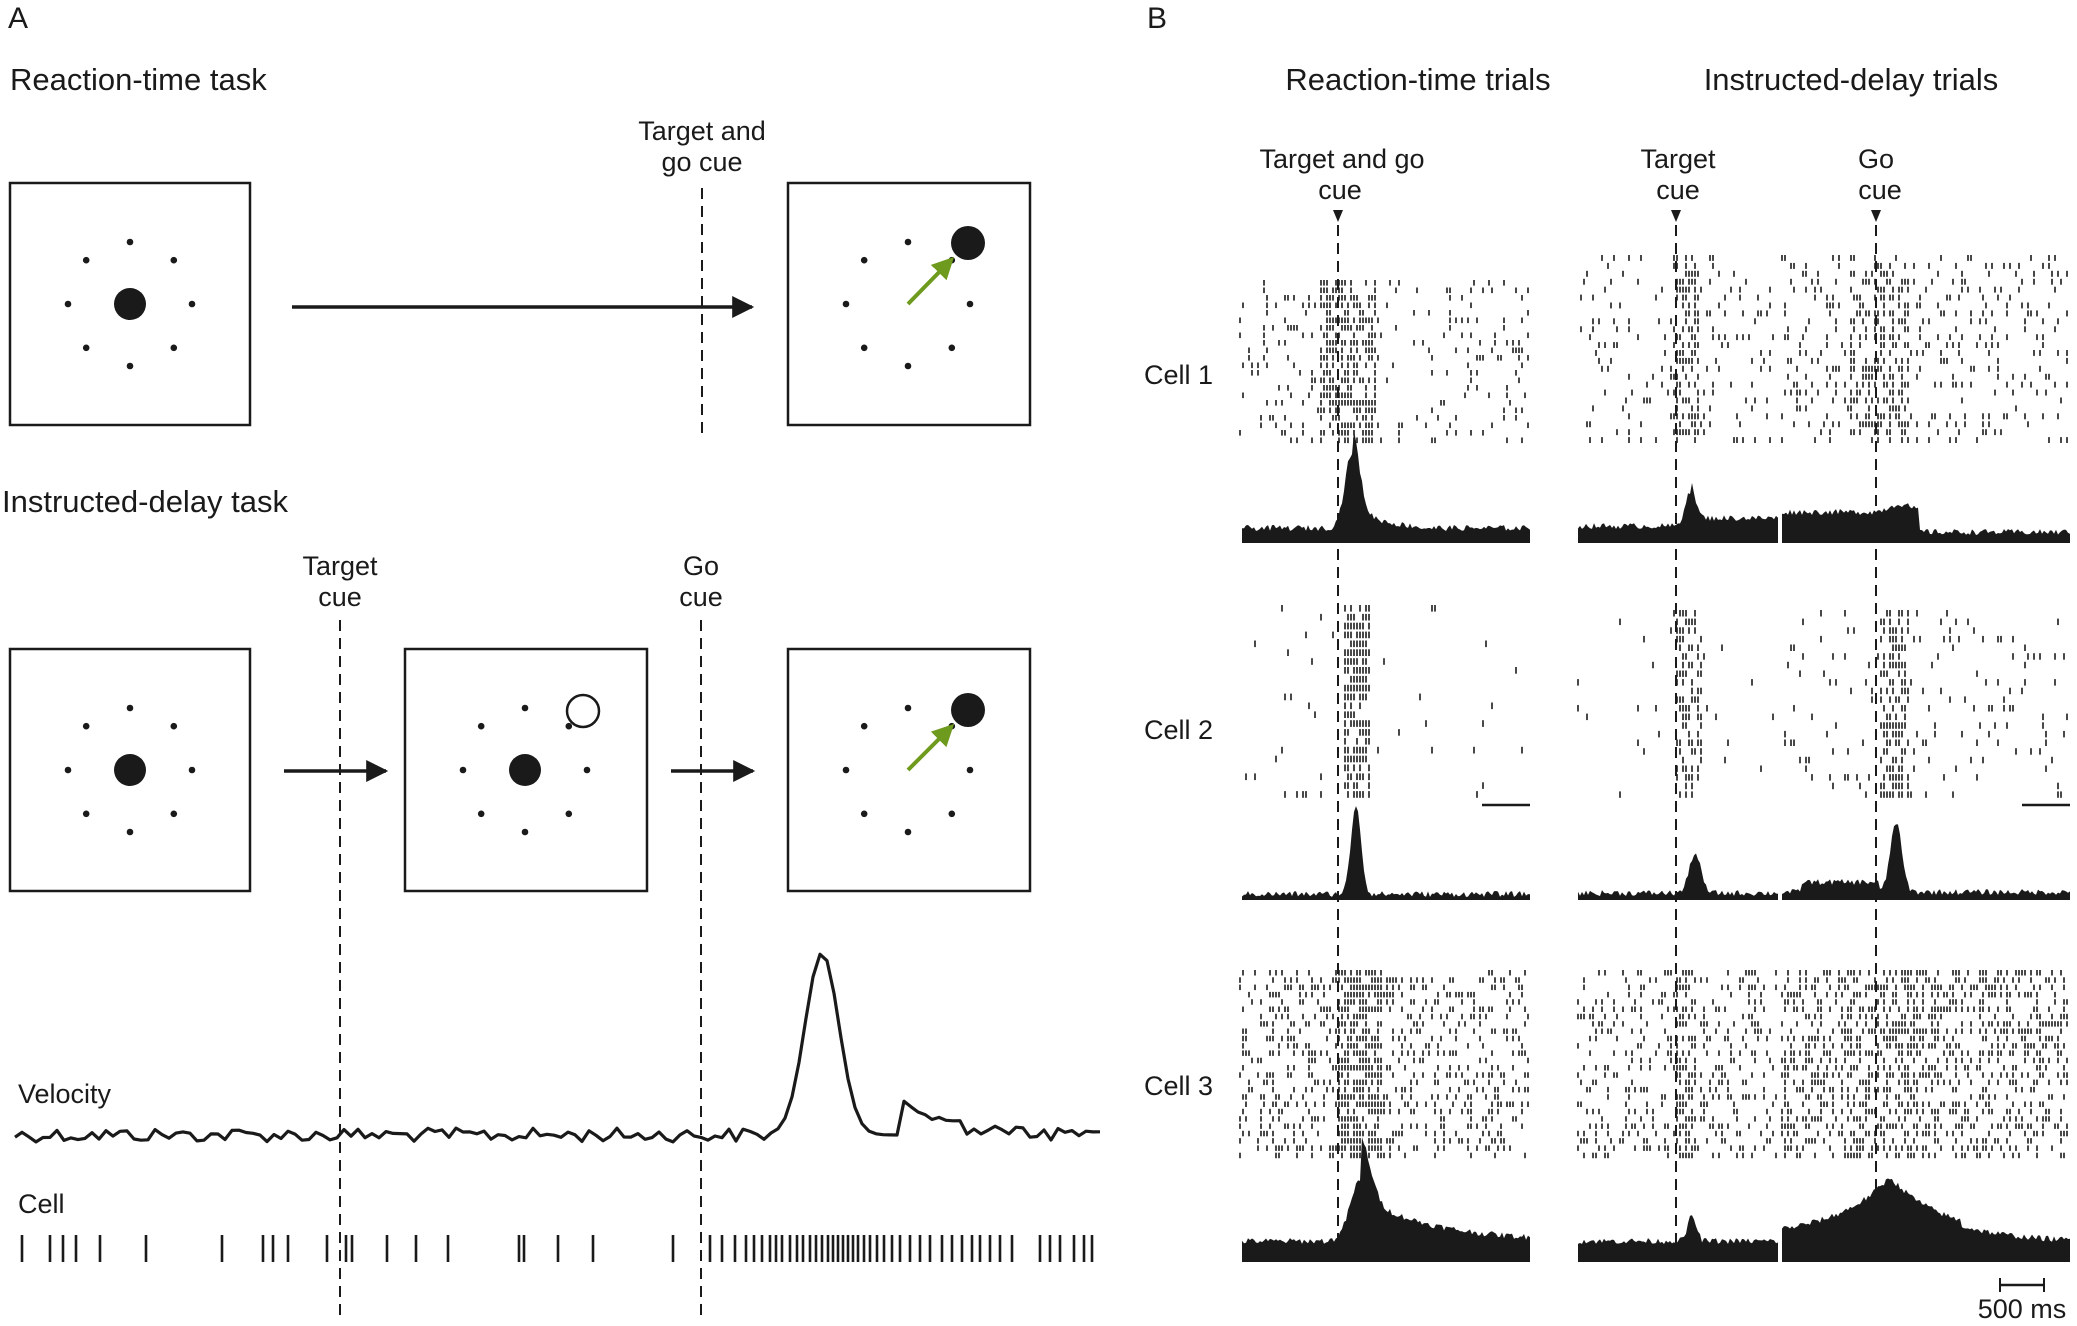 The height and width of the screenshot is (1326, 2077). I want to click on rt-movement-screen, so click(909, 304).